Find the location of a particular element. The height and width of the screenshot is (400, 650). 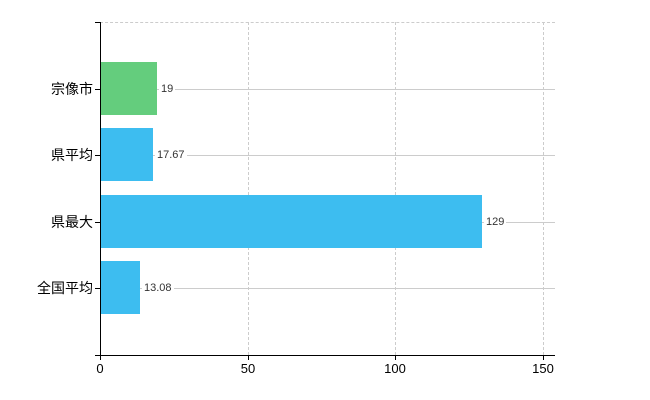

category-label: 全国平均 is located at coordinates (65, 288).